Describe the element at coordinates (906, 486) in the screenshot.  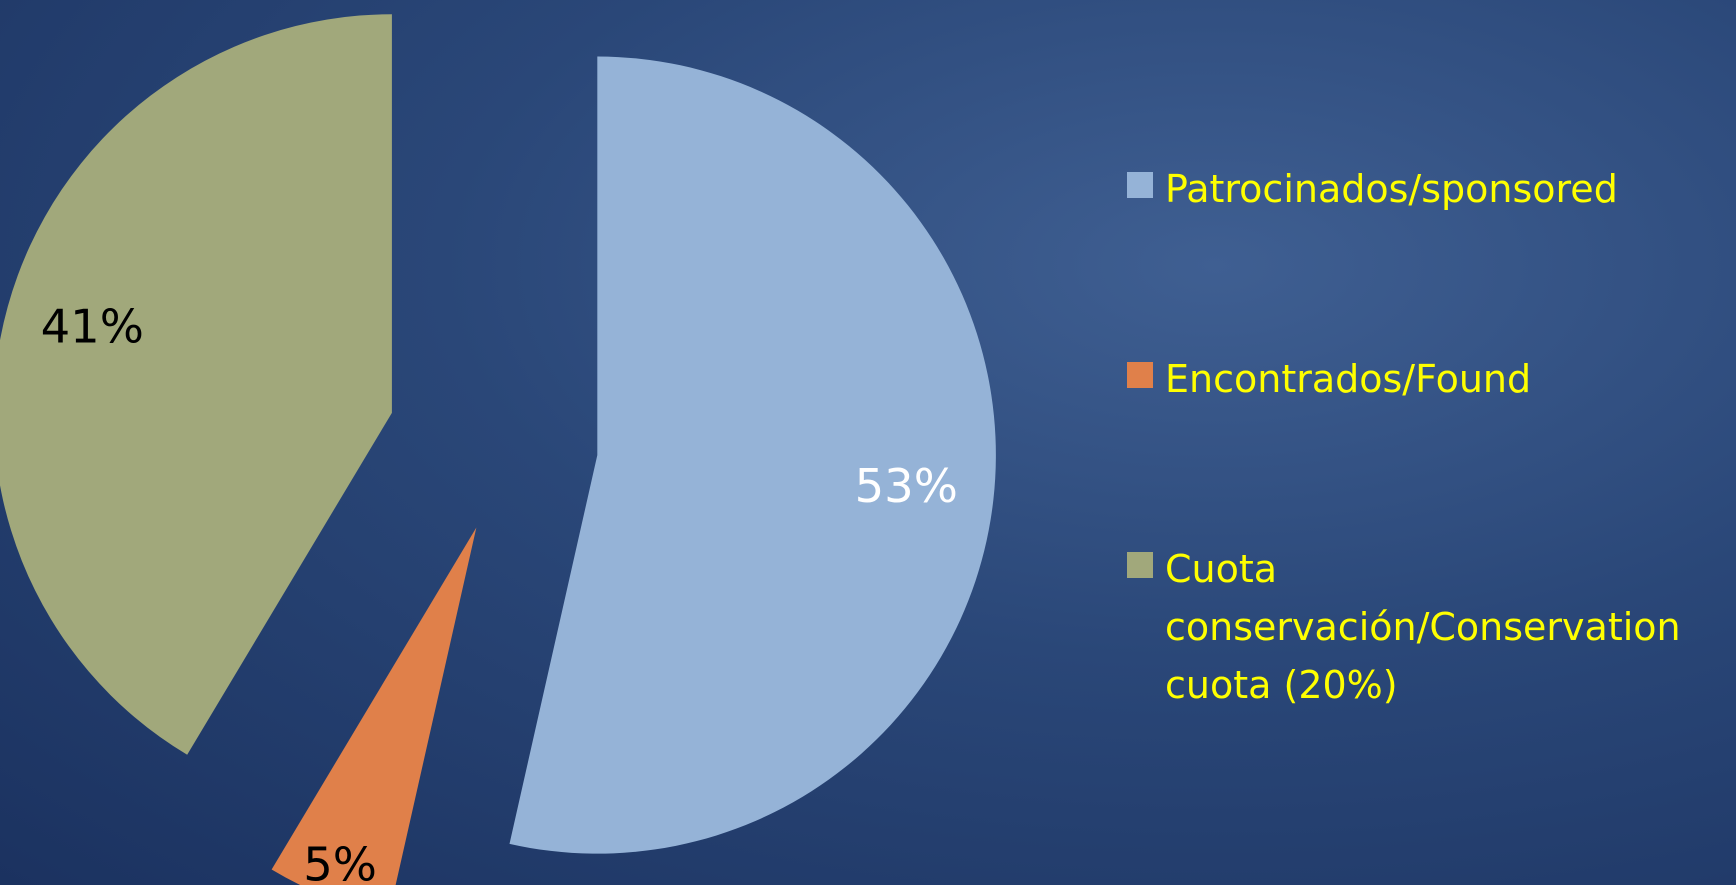
I see `data-label: 53%` at that location.